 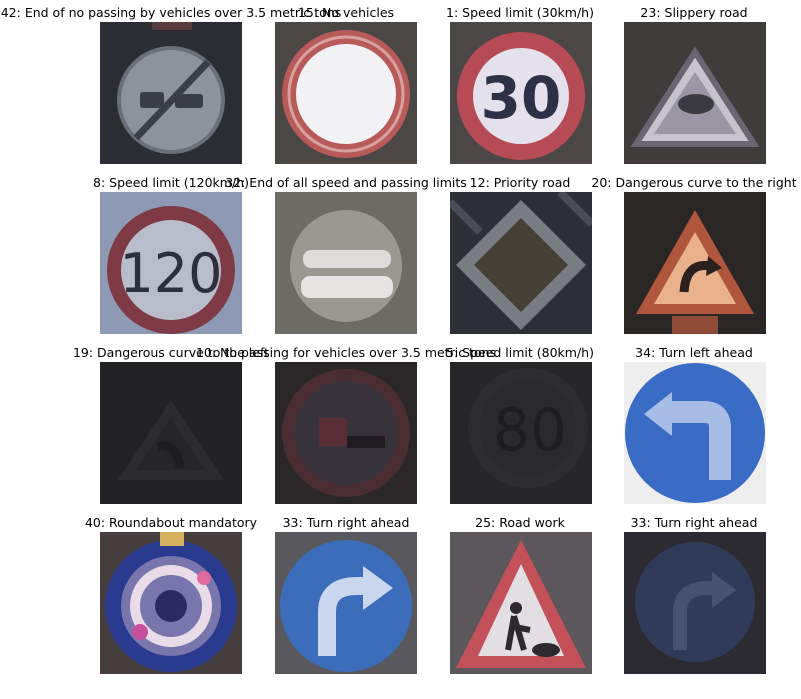 What do you see at coordinates (520, 352) in the screenshot?
I see `tile-title: 5: Speed limit (80km/h)` at bounding box center [520, 352].